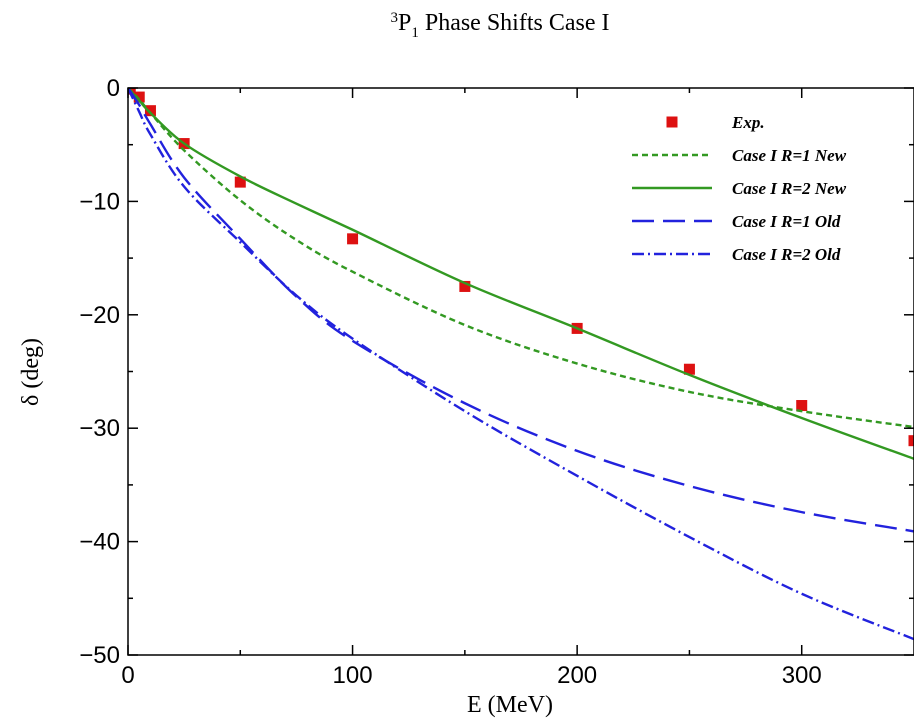 This screenshot has width=914, height=721. Describe the element at coordinates (99, 542) in the screenshot. I see `y-tick-label: −40` at that location.